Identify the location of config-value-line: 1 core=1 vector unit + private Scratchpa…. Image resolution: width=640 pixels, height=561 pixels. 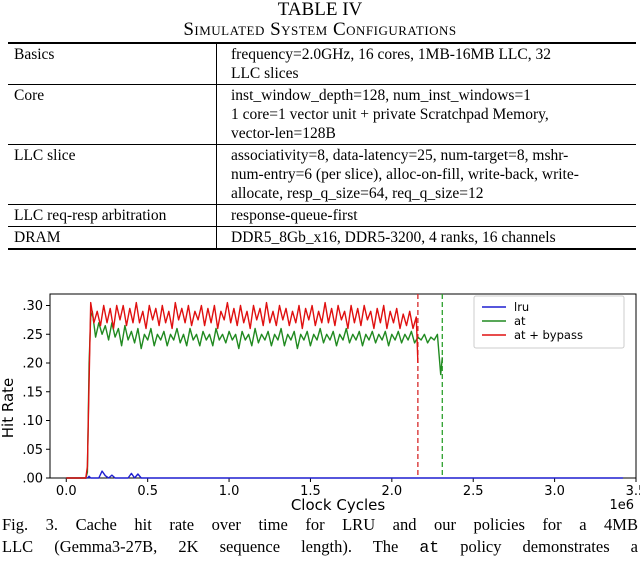
(390, 114).